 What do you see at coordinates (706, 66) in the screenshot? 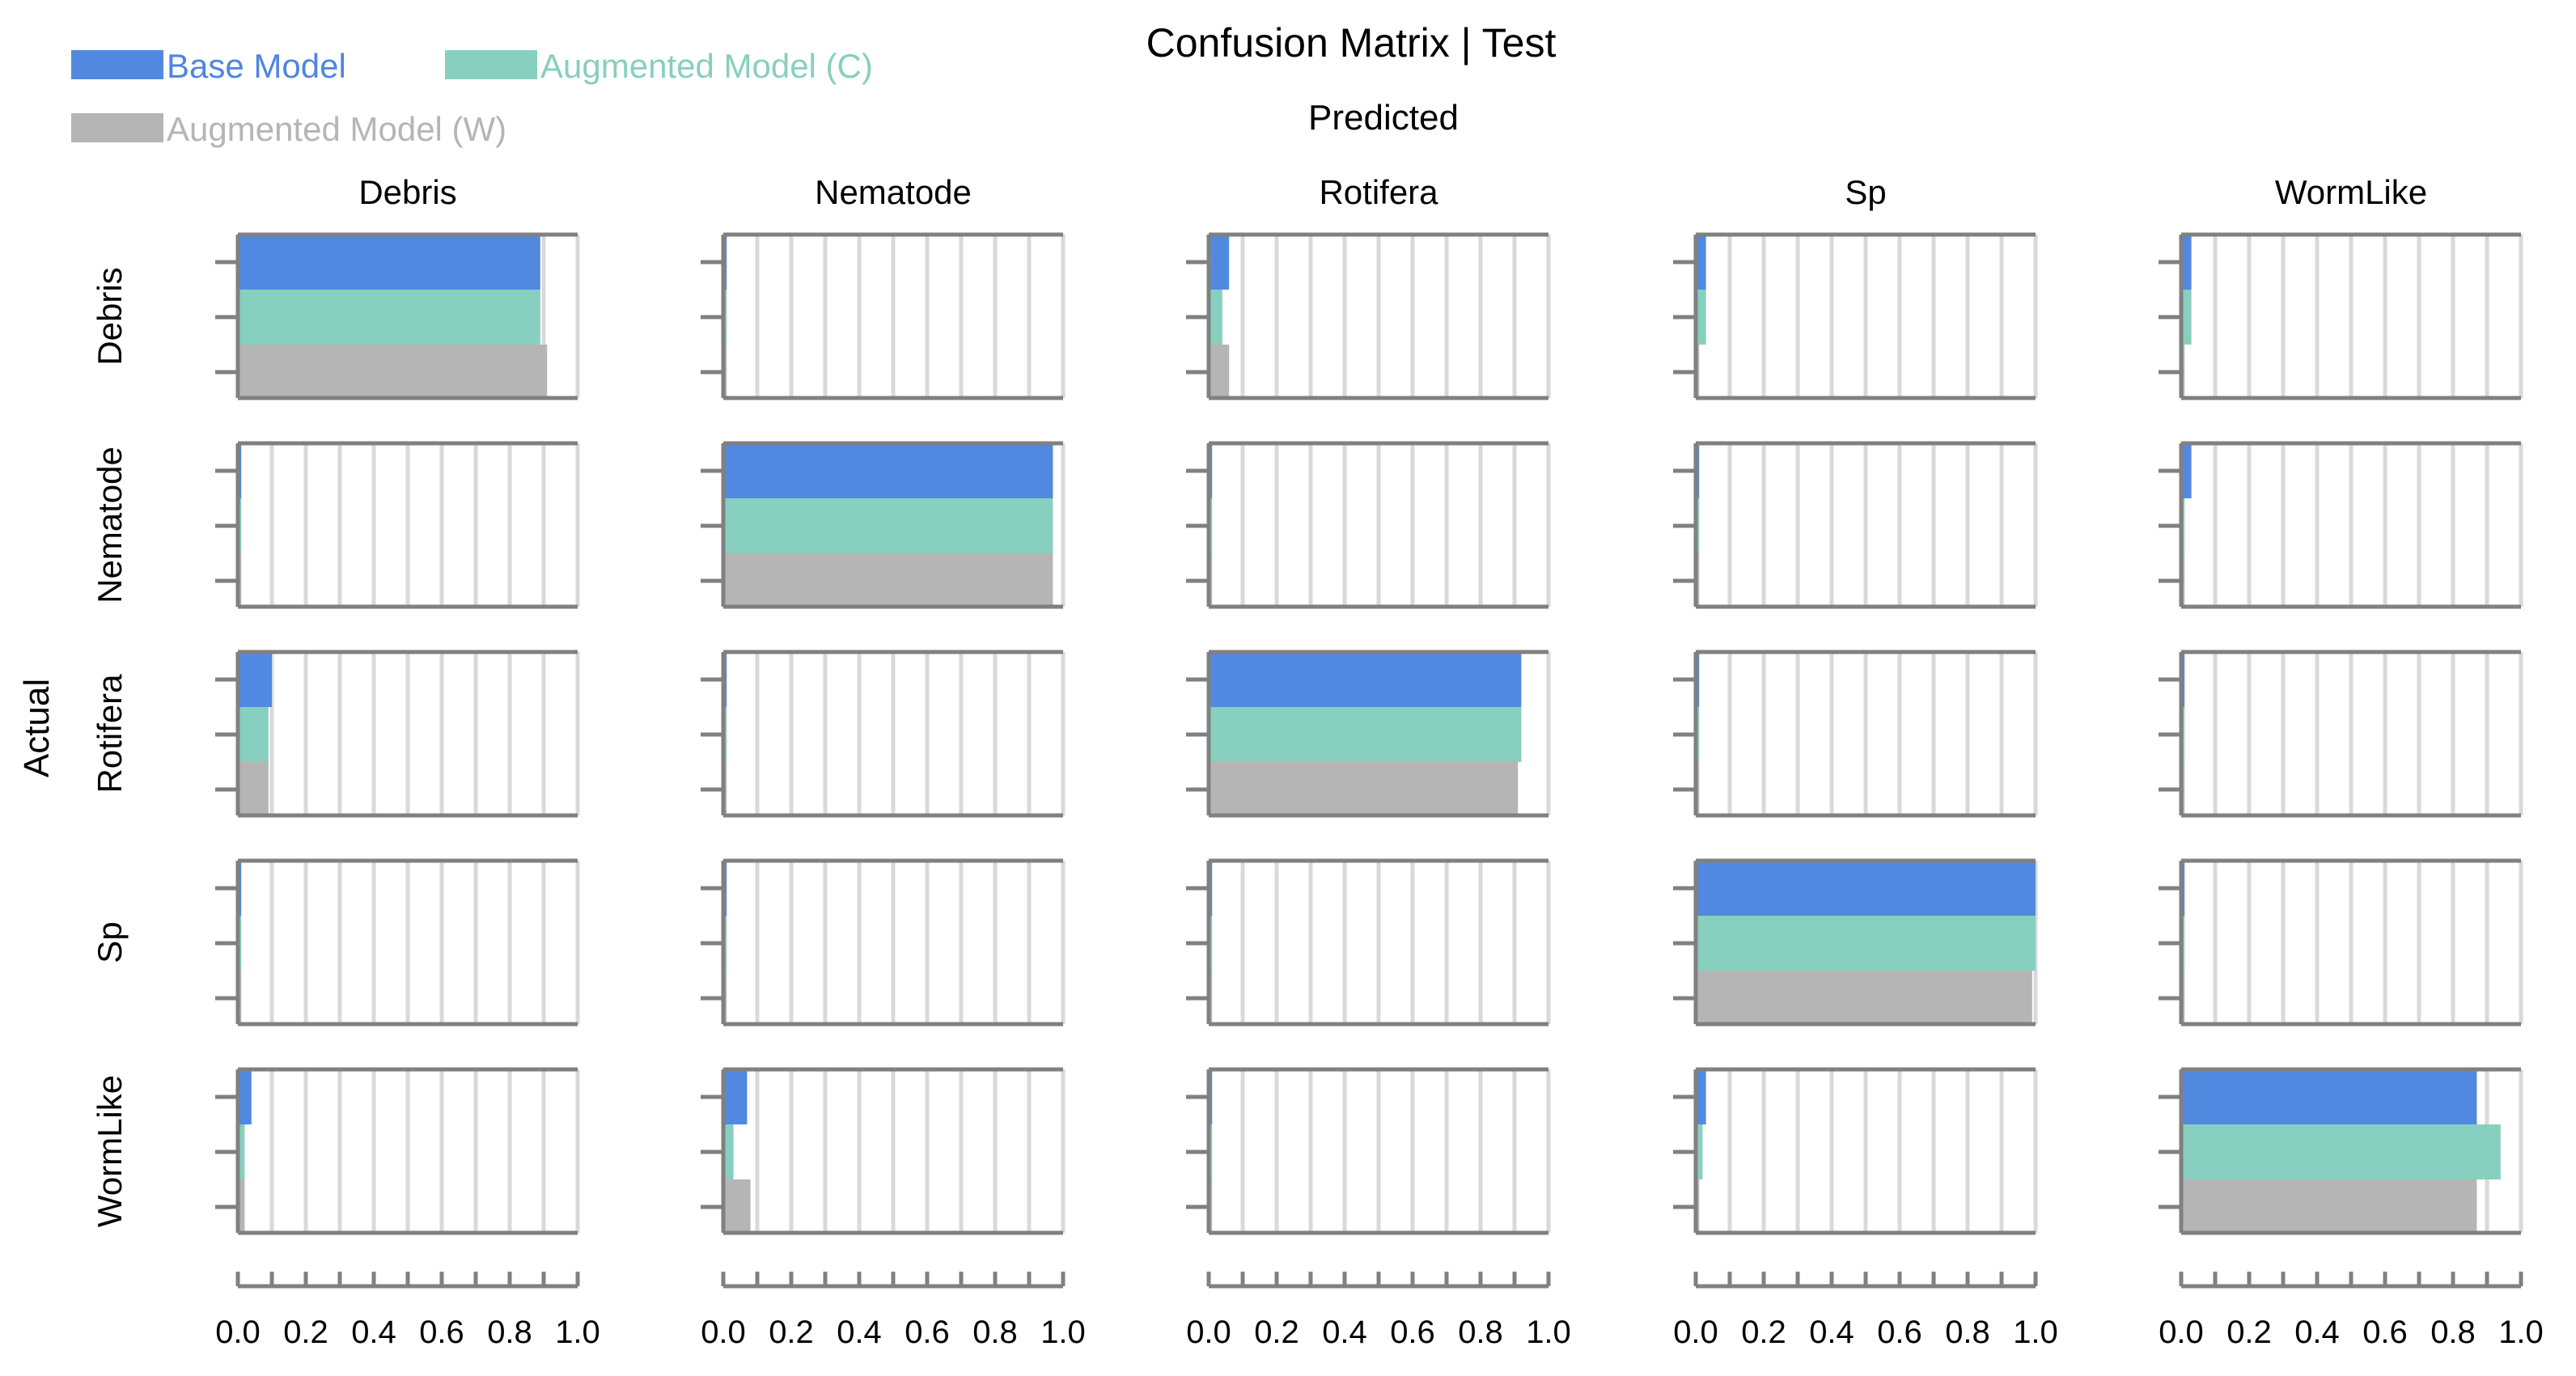
I see `legend-label: Augmented Model (C)` at bounding box center [706, 66].